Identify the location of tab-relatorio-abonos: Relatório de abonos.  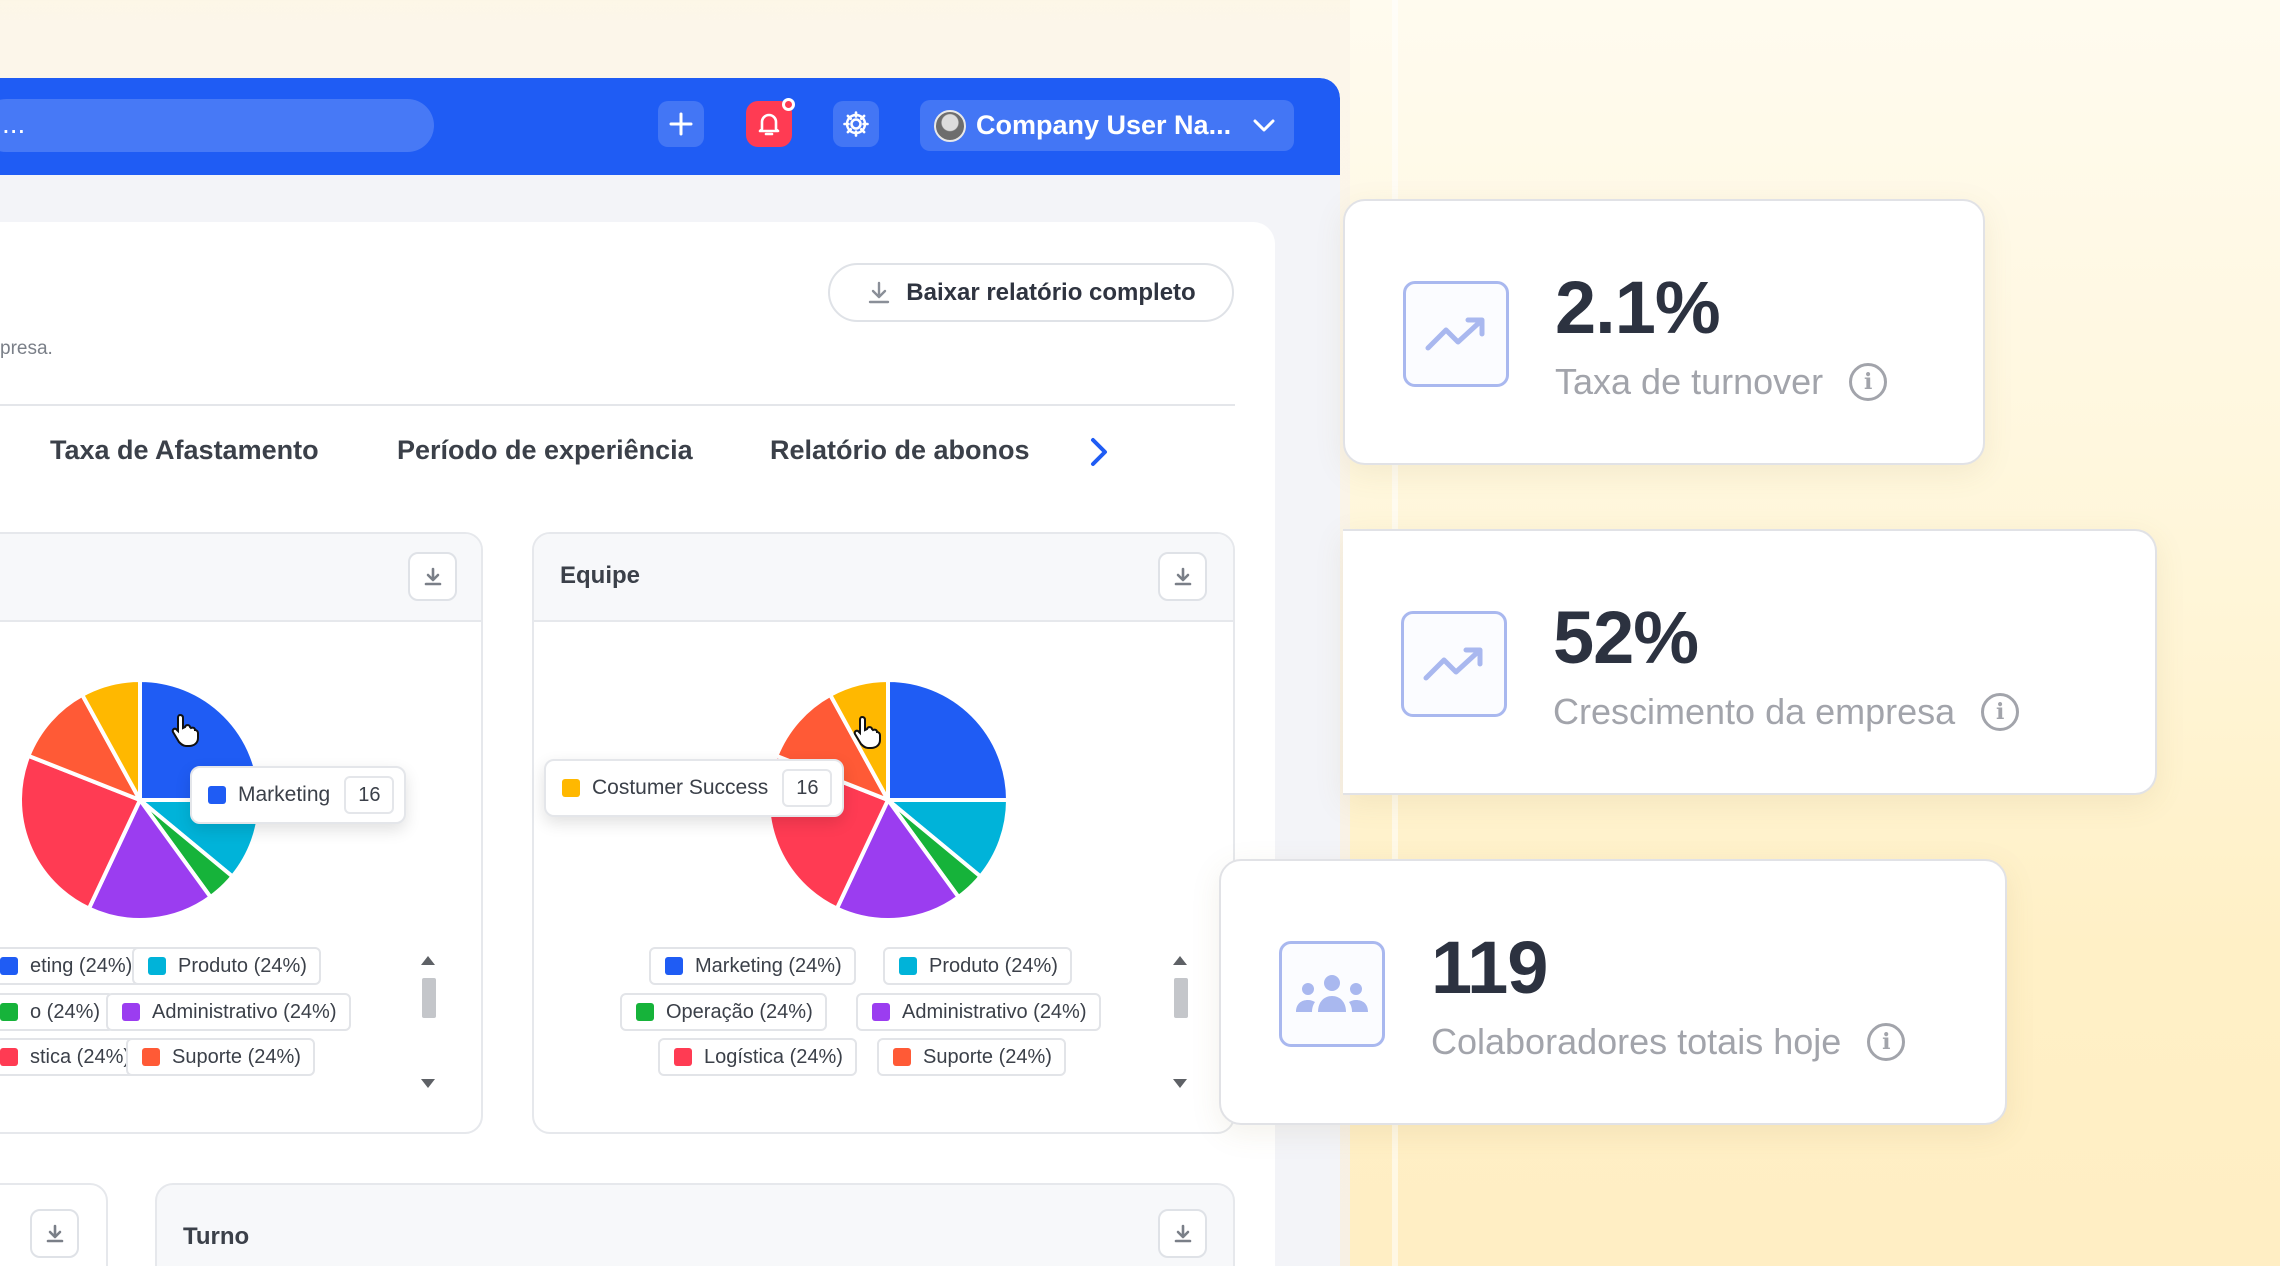
(900, 450).